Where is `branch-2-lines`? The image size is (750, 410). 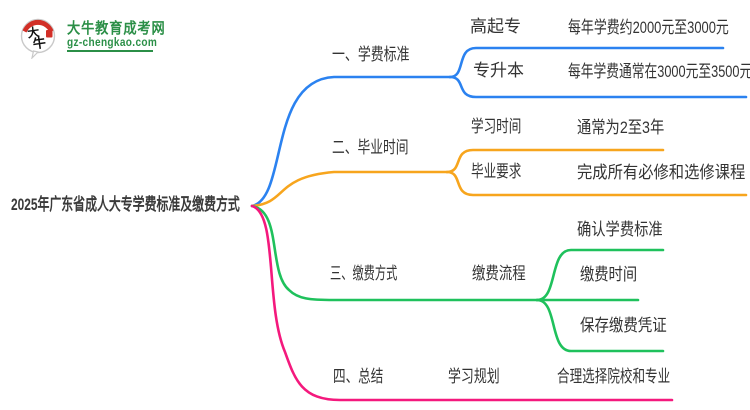 branch-2-lines is located at coordinates (499, 178).